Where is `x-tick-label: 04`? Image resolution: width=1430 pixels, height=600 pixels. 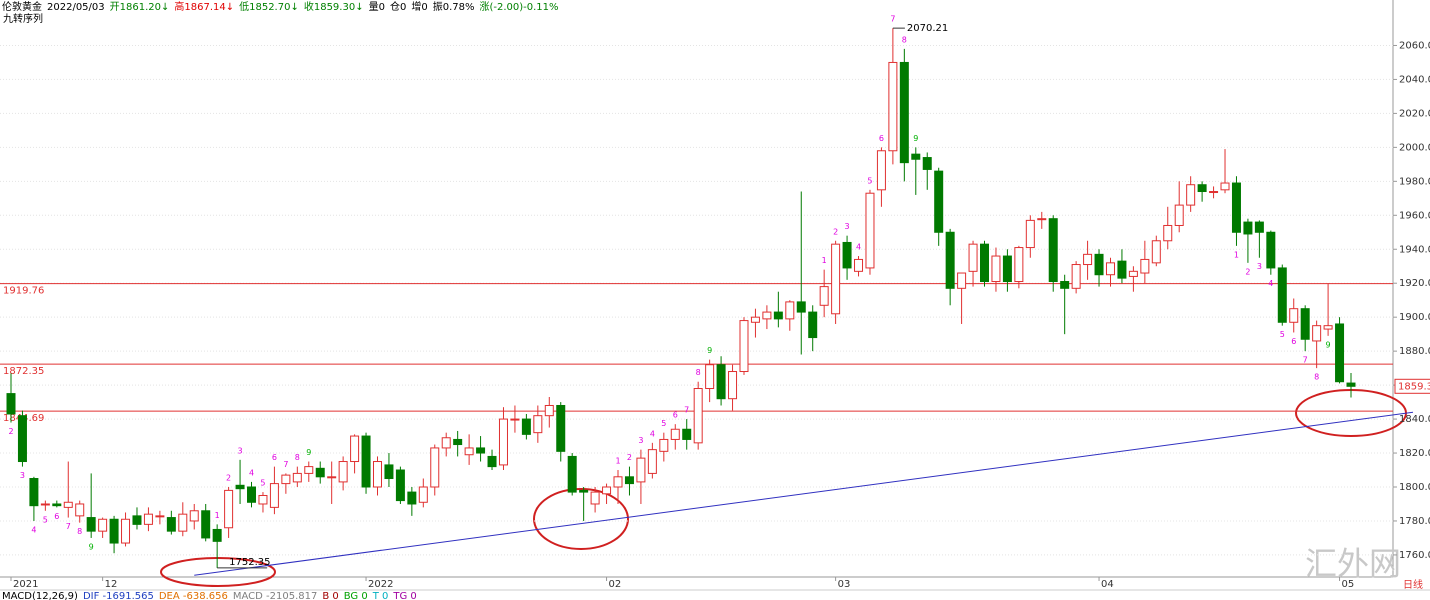
x-tick-label: 04 is located at coordinates (1107, 584).